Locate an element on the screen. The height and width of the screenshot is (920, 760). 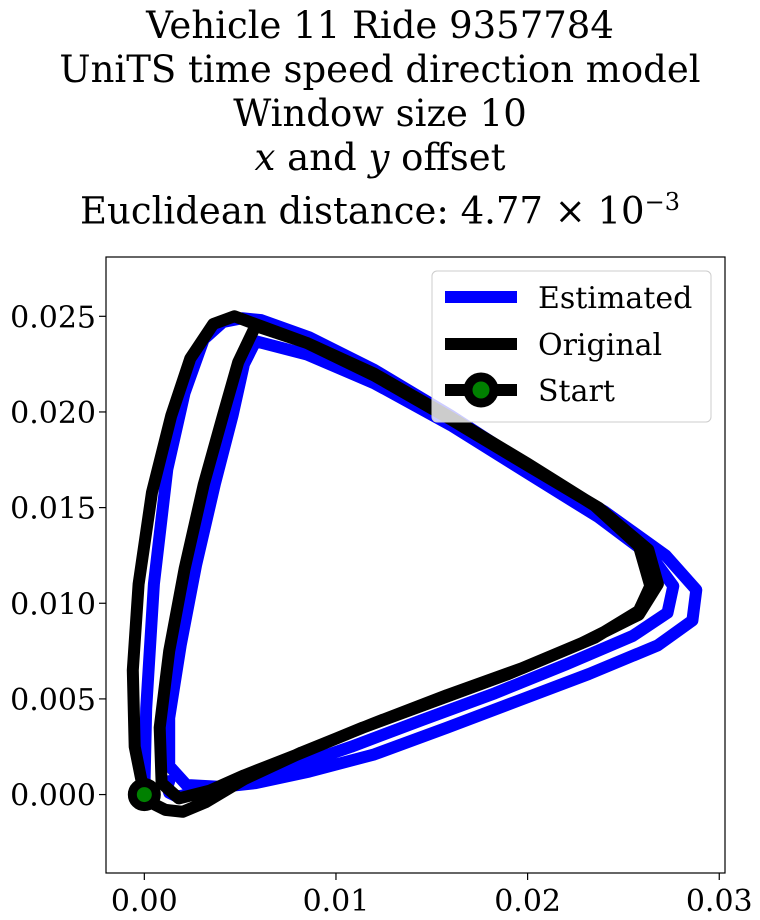
title-line-2: UniTS time speed direction model is located at coordinates (380, 69).